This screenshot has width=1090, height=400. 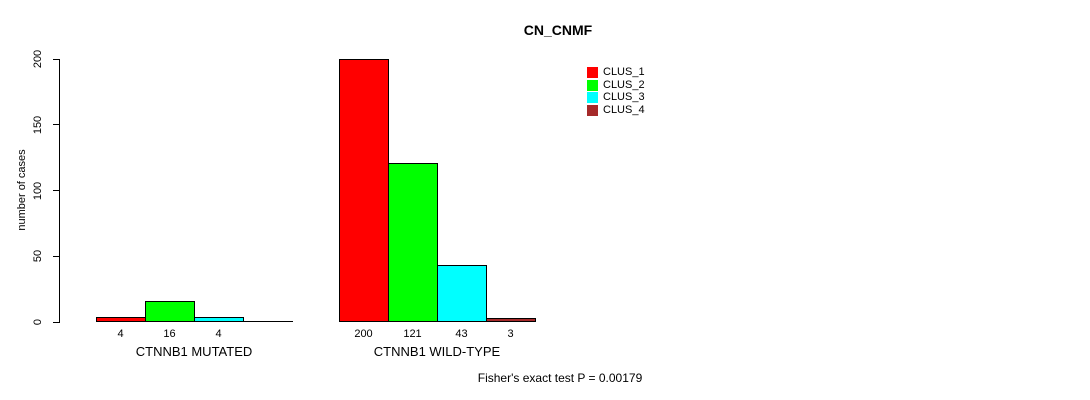 I want to click on y-axis-tick-label: 0, so click(x=38, y=322).